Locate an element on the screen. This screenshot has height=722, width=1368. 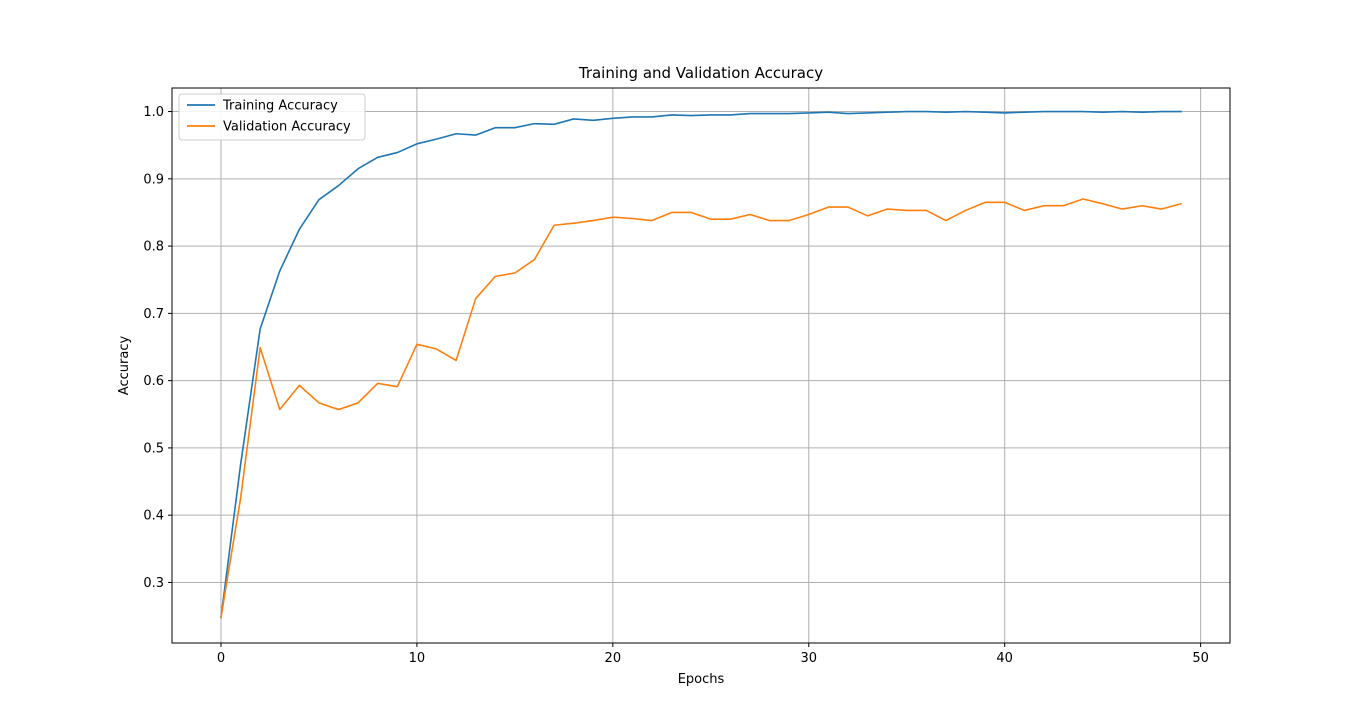
y-tick-label: 0.3 is located at coordinates (153, 583).